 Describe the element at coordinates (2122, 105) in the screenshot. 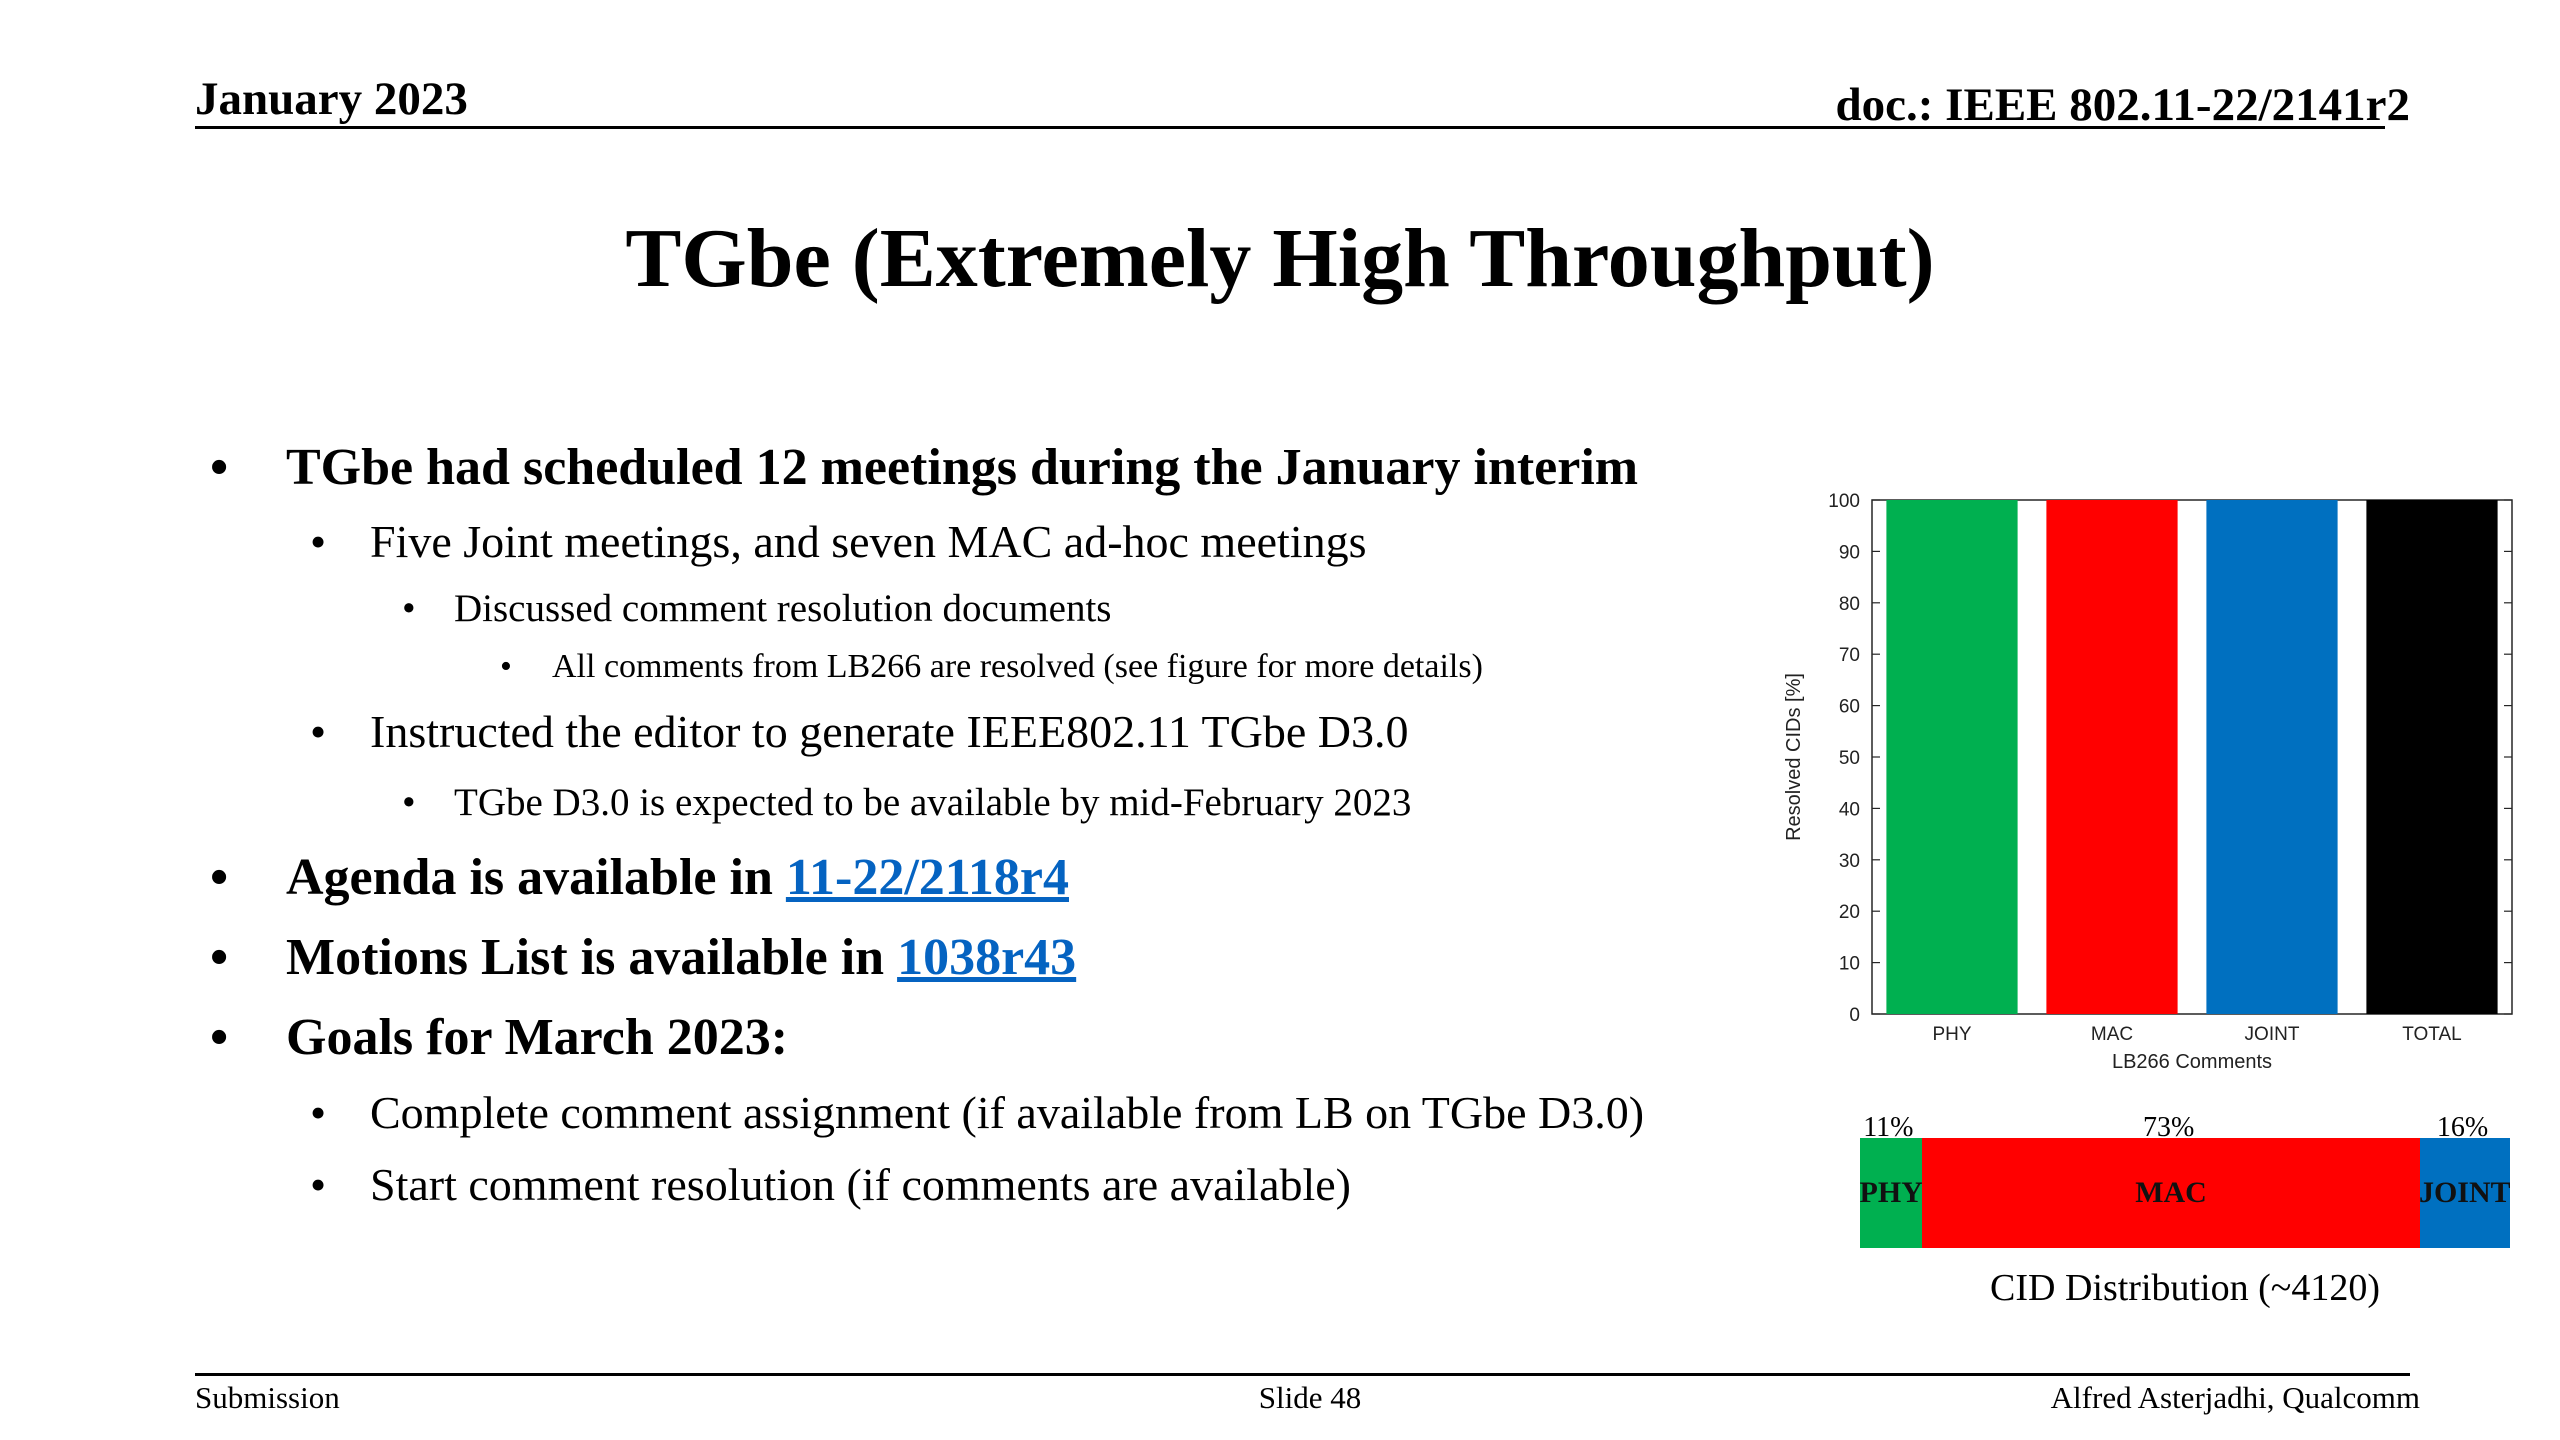

I see `header-doc-id: doc.: IEEE 802.11-22/2141r2` at that location.